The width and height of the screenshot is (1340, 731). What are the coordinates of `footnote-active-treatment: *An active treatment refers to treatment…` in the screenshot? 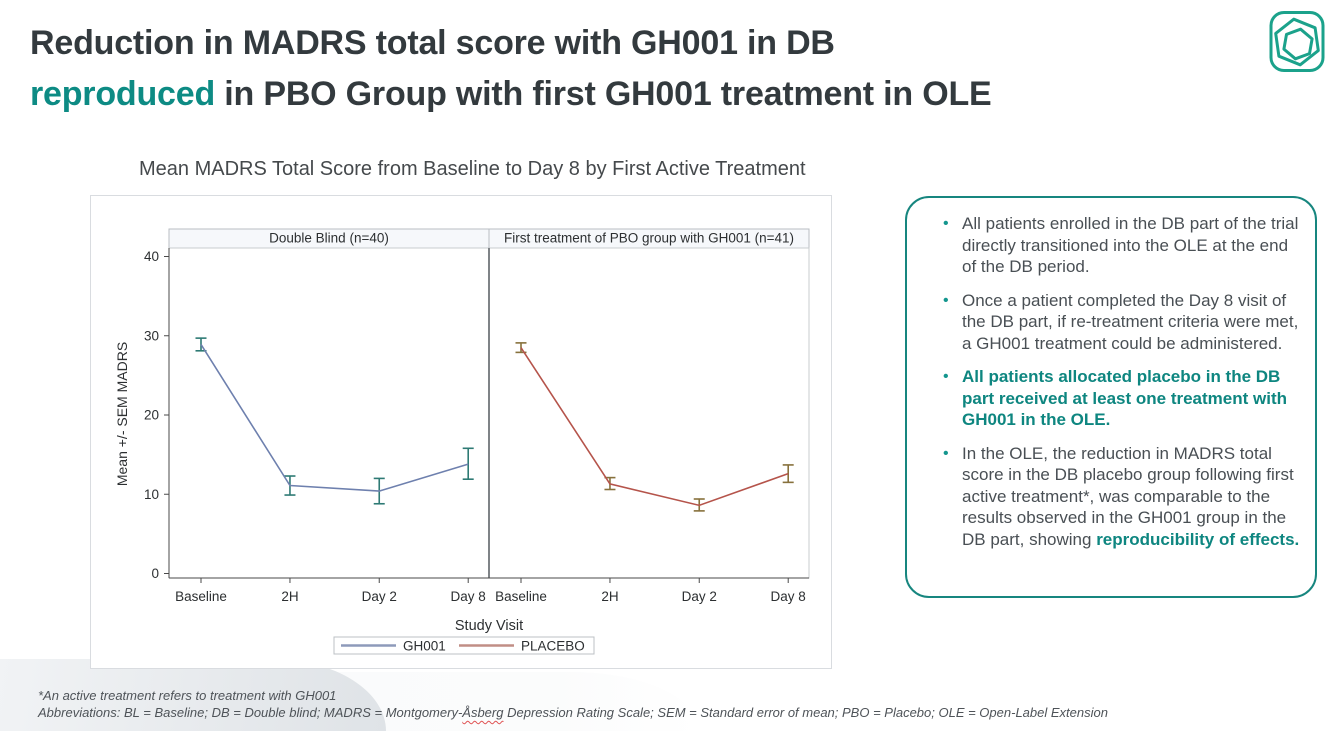 It's located at (187, 695).